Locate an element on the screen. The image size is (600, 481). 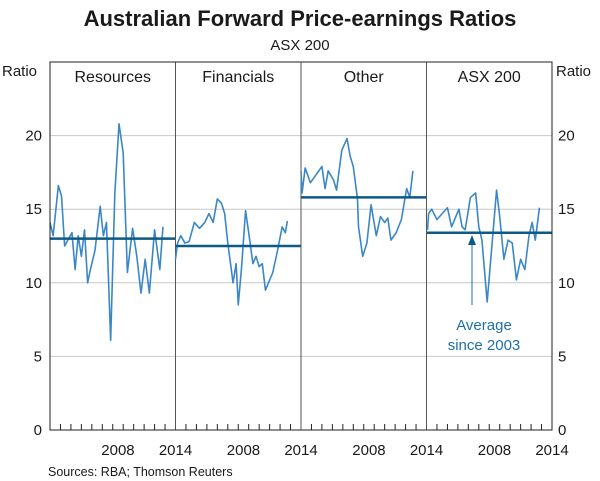
y-tick-label-right: 10 is located at coordinates (566, 283).